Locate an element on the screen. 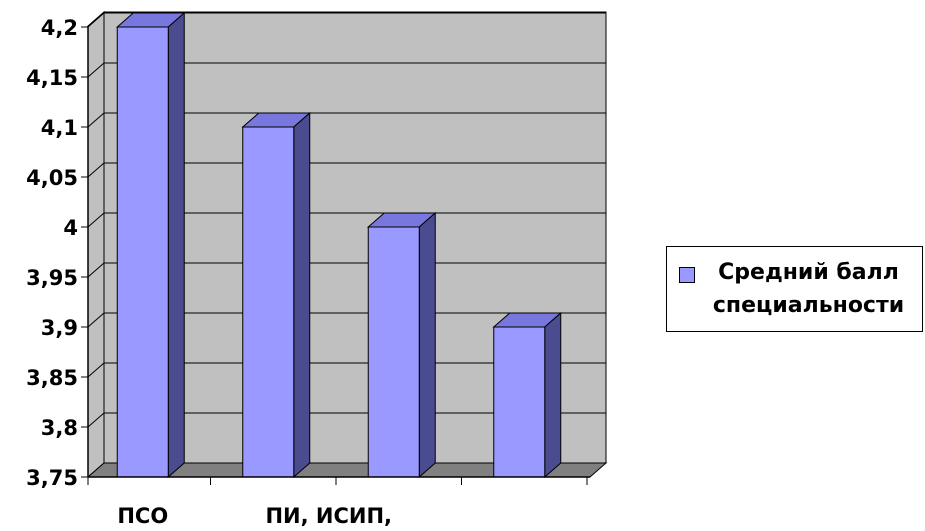  legend-label: Средний балл специальности is located at coordinates (808, 289).